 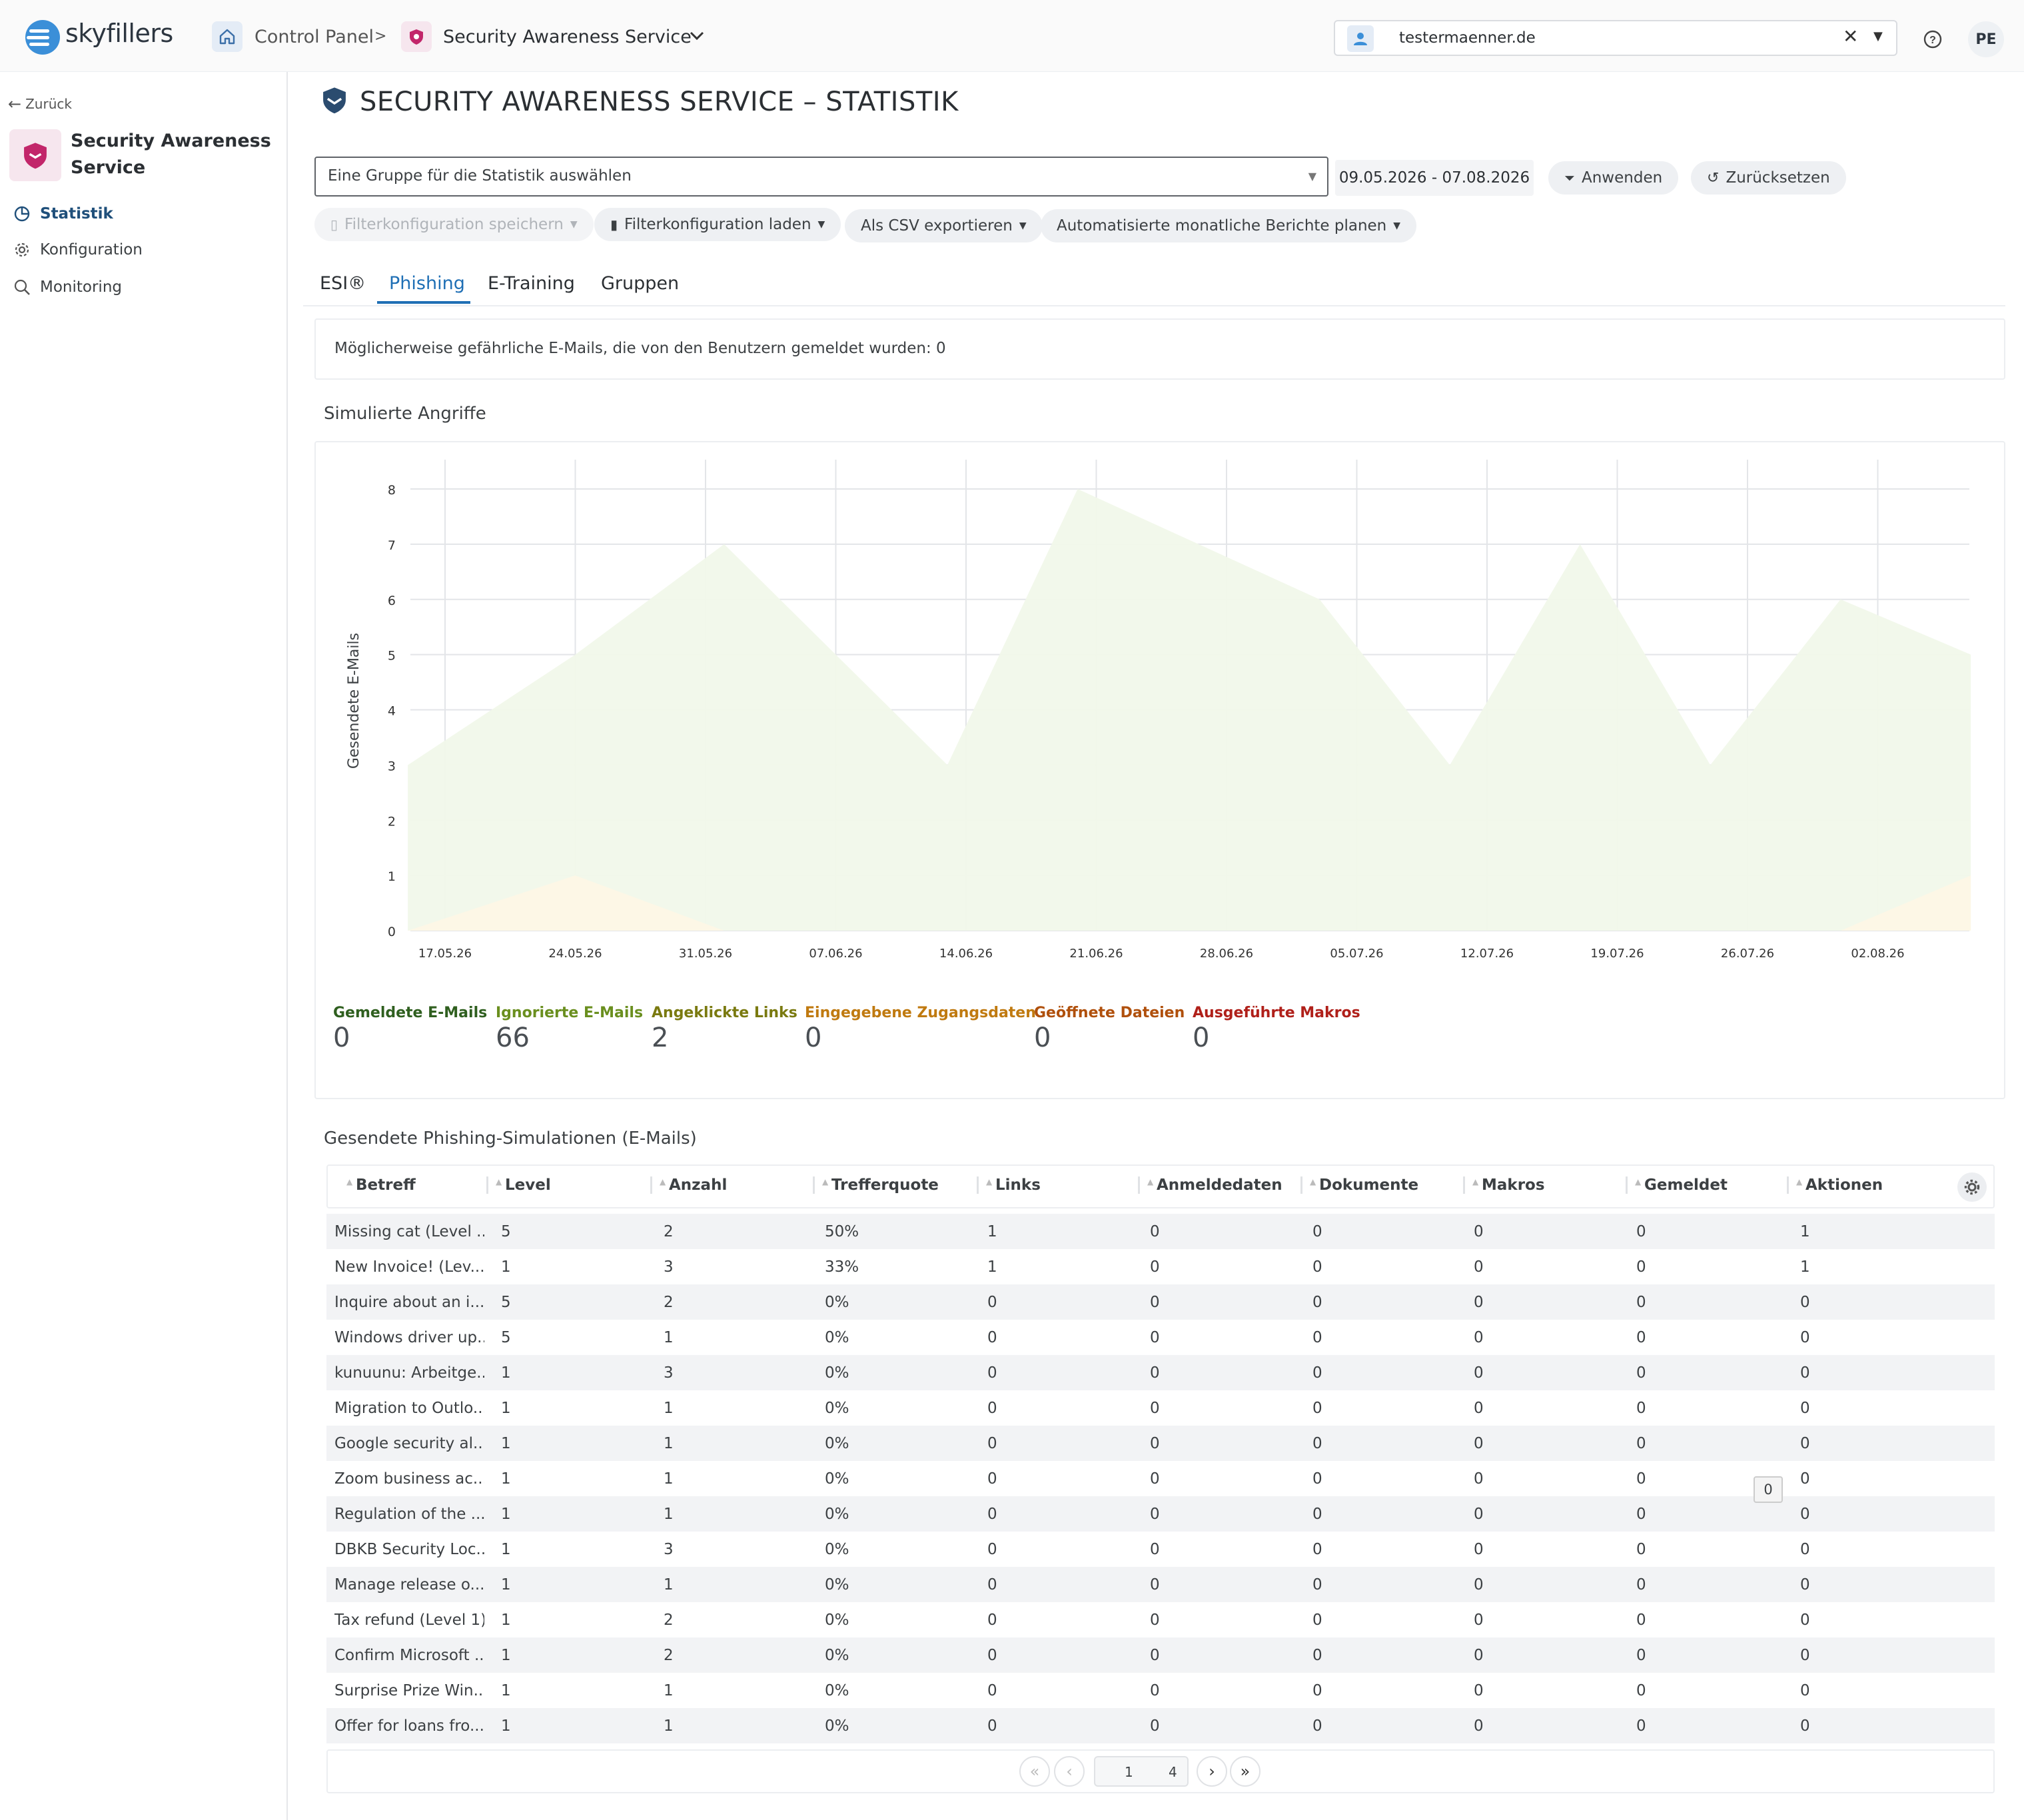 What do you see at coordinates (1434, 178) in the screenshot?
I see `date-range-input: 09.05.2026 - 07.08.2026` at bounding box center [1434, 178].